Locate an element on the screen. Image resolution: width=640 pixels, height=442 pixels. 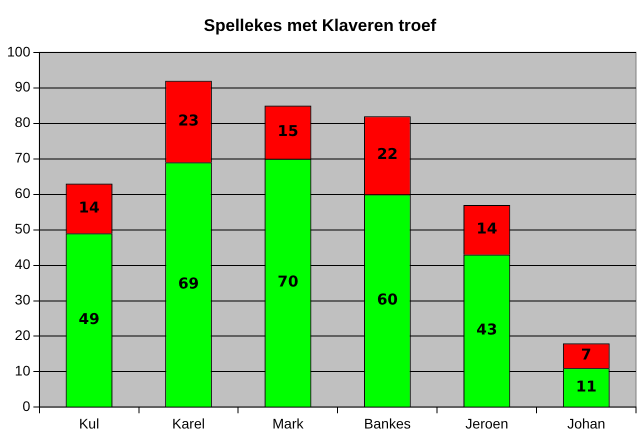
x-tick-label: Johan is located at coordinates (586, 423).